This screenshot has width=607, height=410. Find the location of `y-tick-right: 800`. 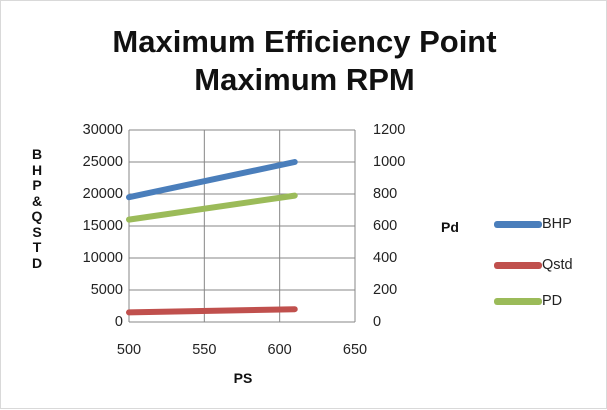

y-tick-right: 800 is located at coordinates (385, 194).